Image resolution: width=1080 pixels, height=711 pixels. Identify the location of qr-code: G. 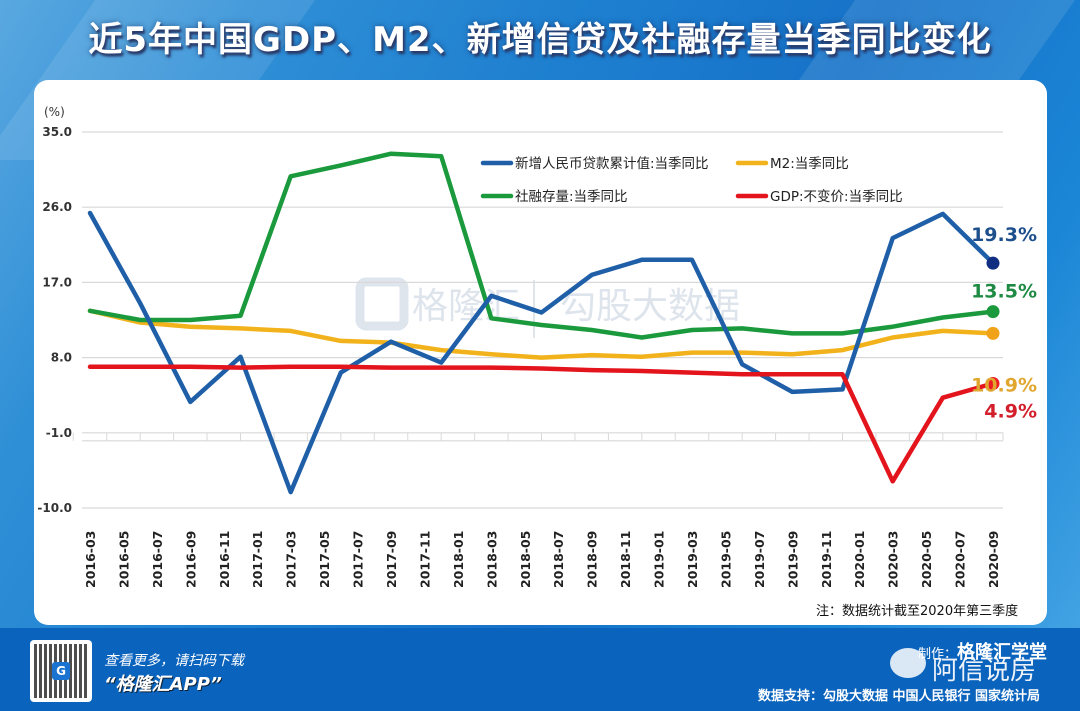
(61, 671).